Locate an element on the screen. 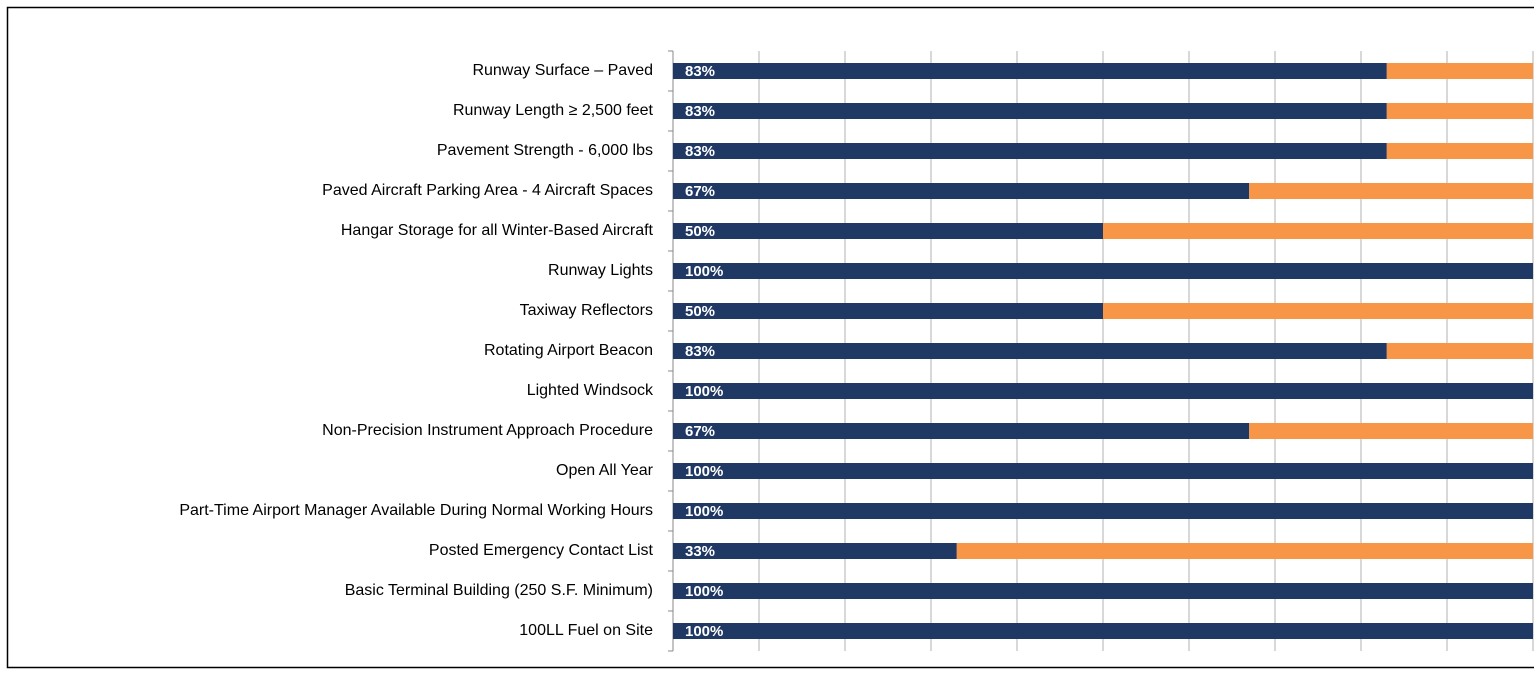 This screenshot has width=1534, height=680. y-tick-label: Runway Surface – Paved is located at coordinates (562, 70).